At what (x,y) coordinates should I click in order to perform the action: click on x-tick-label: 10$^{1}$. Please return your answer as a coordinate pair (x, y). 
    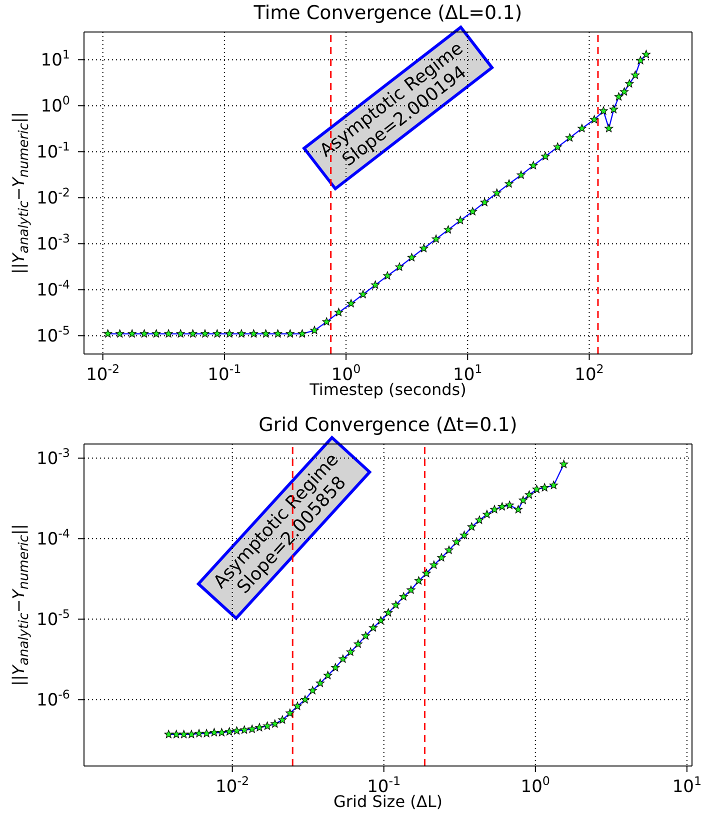
    Looking at the image, I should click on (687, 785).